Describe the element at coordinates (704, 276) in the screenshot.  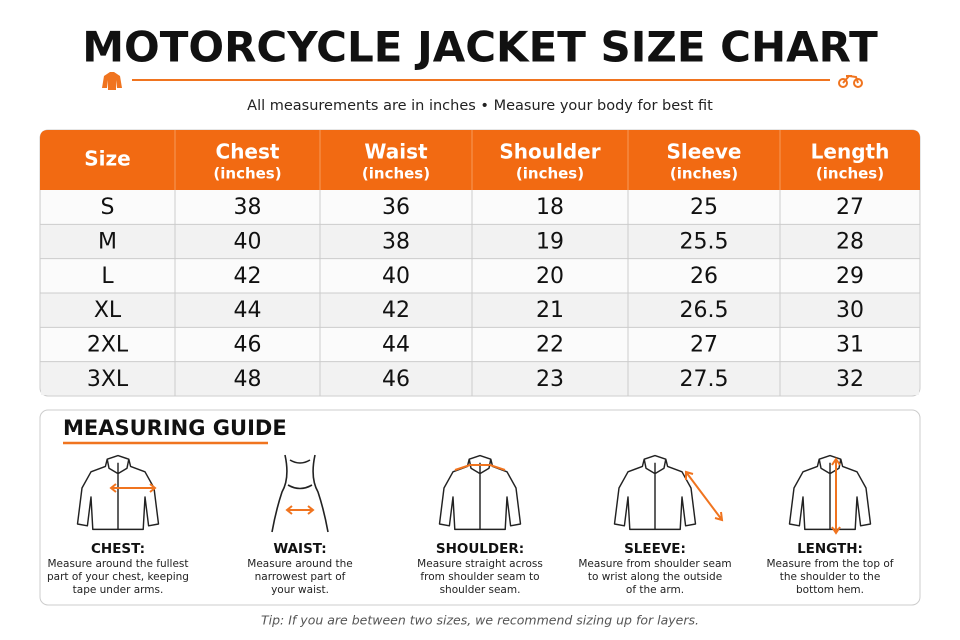
I see `cell: 26` at that location.